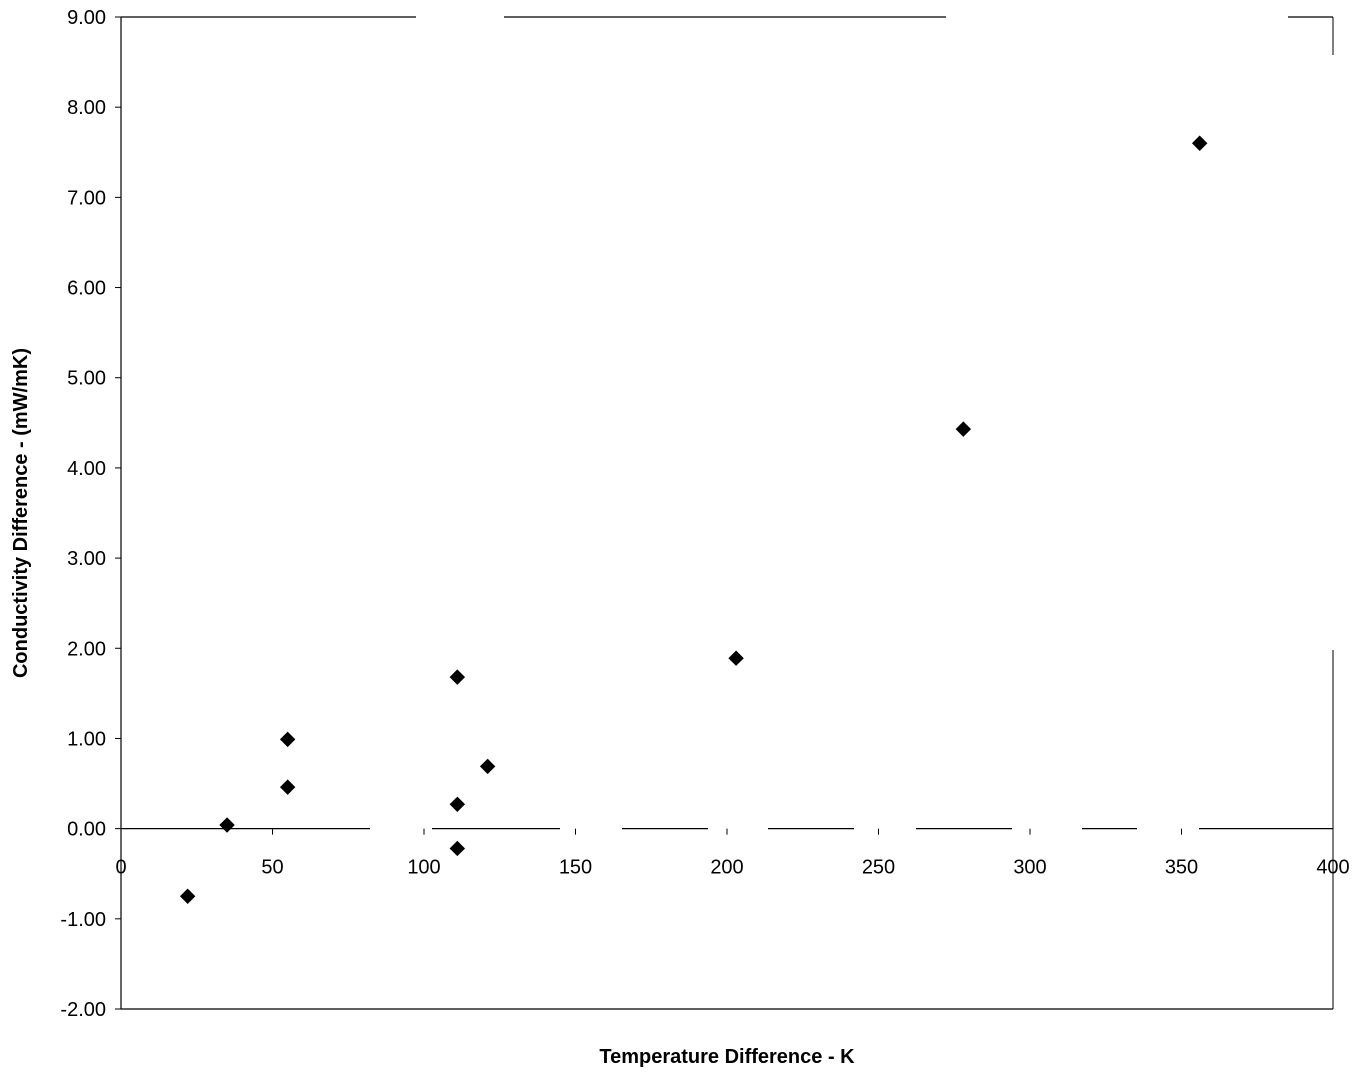 This screenshot has height=1075, width=1368. Describe the element at coordinates (86, 198) in the screenshot. I see `y-tick-label: 7.00` at that location.